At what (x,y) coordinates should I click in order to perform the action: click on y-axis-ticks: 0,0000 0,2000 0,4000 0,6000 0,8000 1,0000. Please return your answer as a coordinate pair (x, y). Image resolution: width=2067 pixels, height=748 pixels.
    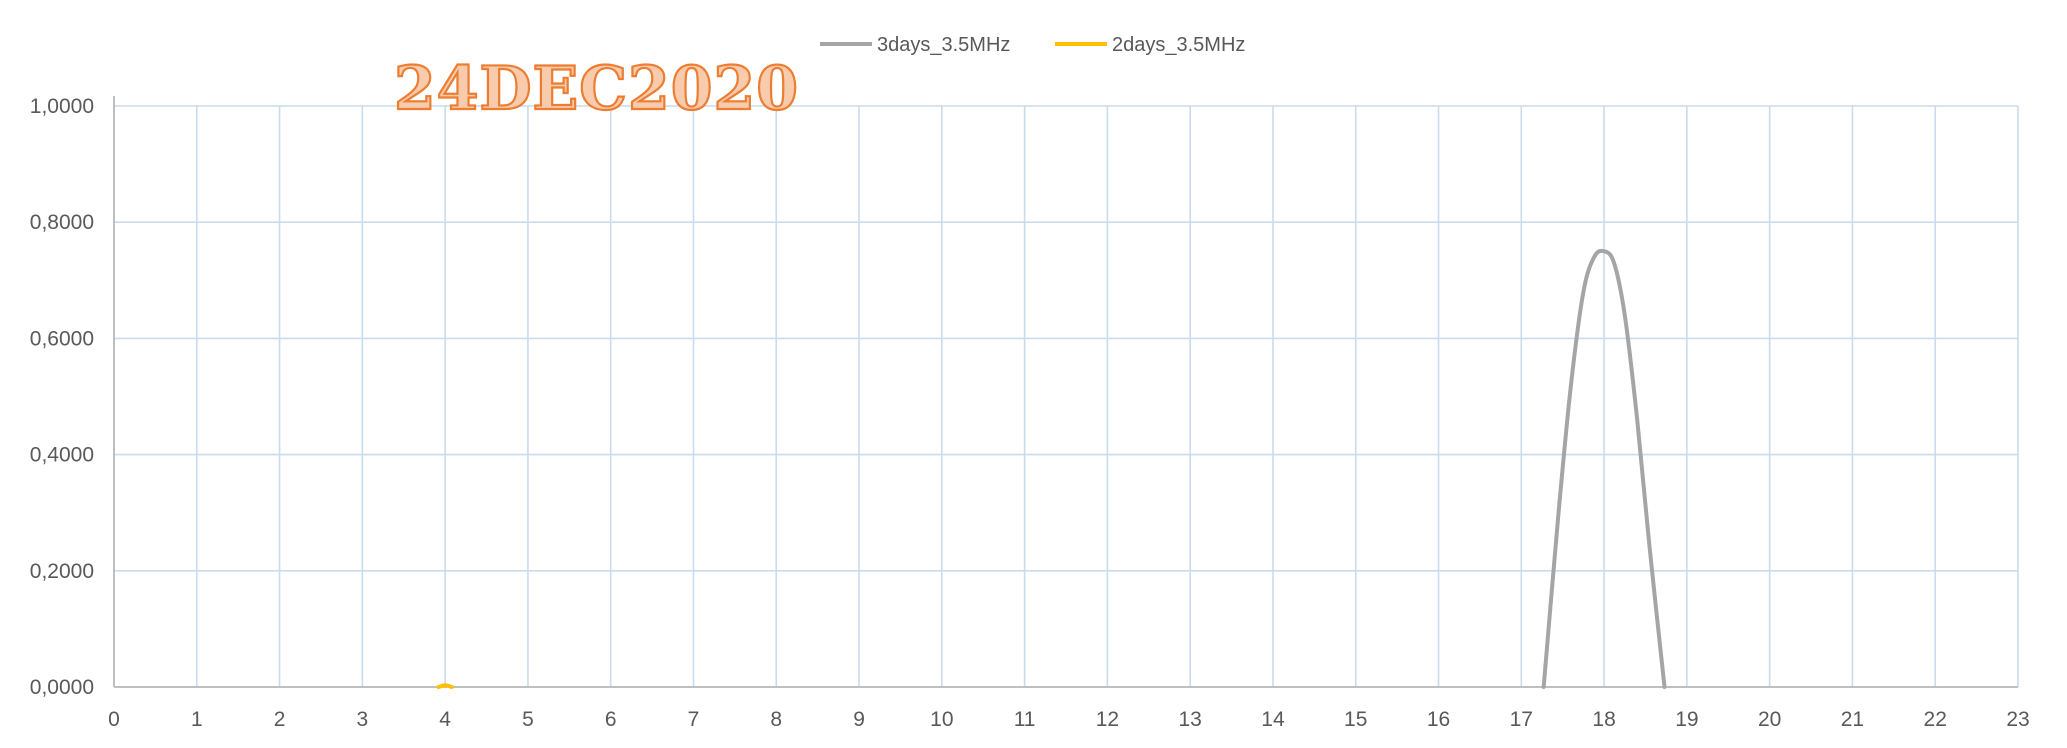
    Looking at the image, I should click on (62, 397).